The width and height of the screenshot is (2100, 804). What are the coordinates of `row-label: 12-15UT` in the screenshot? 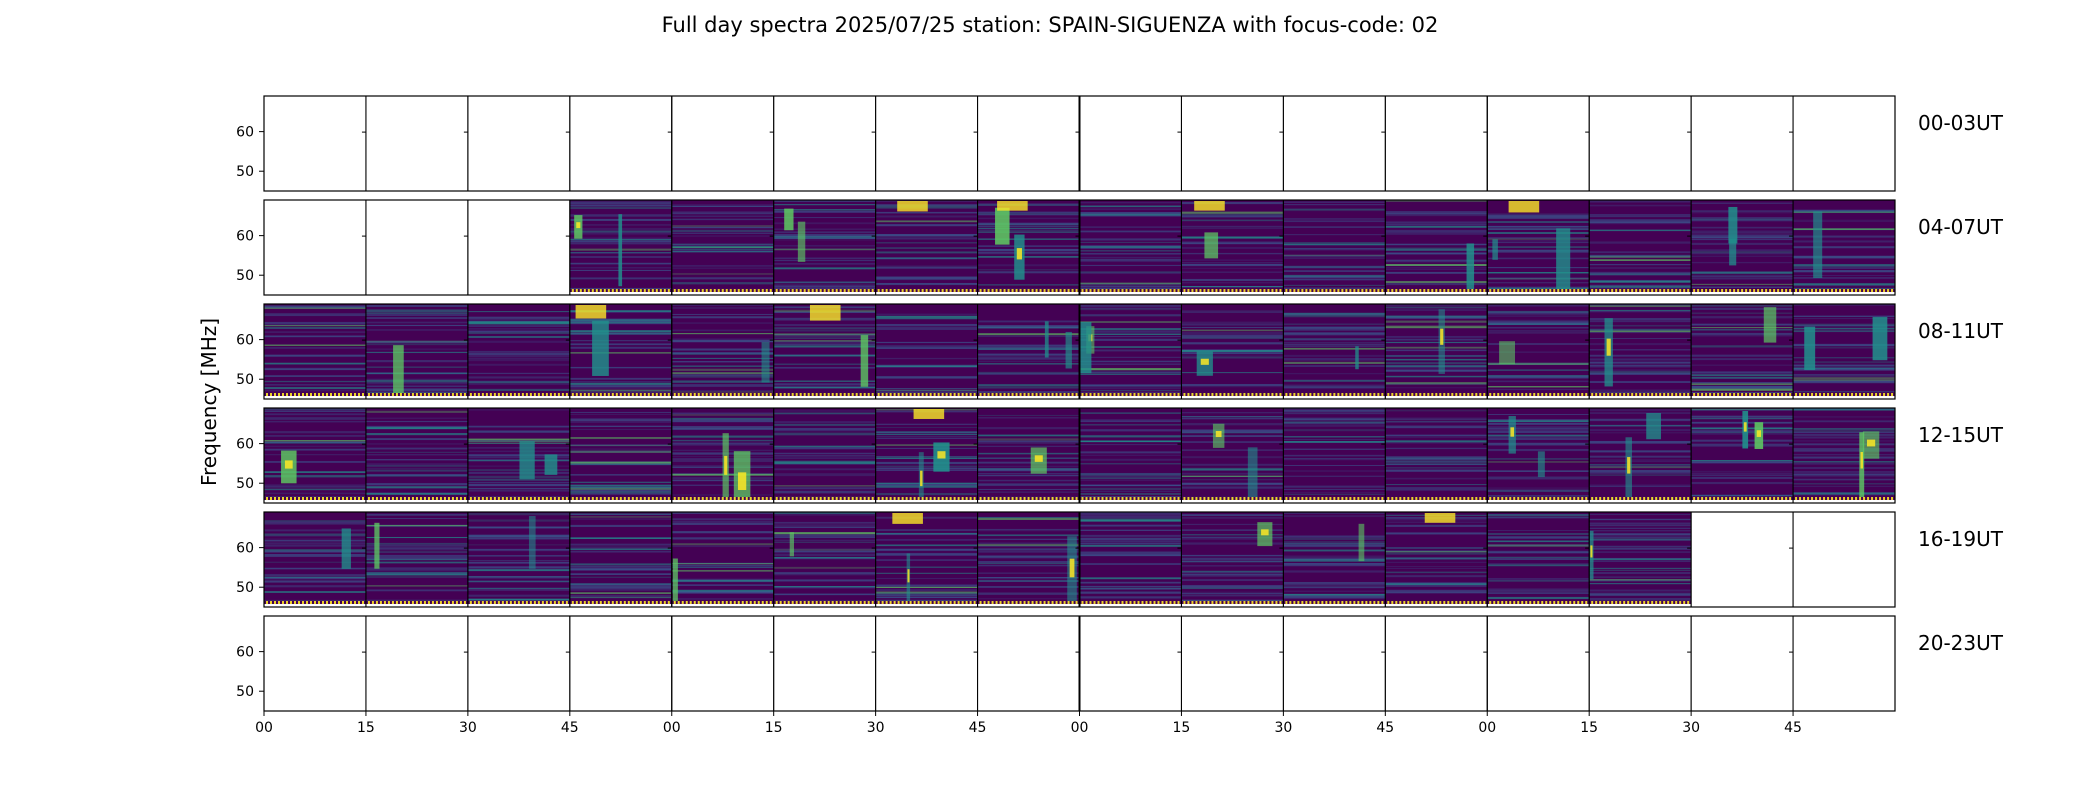 It's located at (1961, 435).